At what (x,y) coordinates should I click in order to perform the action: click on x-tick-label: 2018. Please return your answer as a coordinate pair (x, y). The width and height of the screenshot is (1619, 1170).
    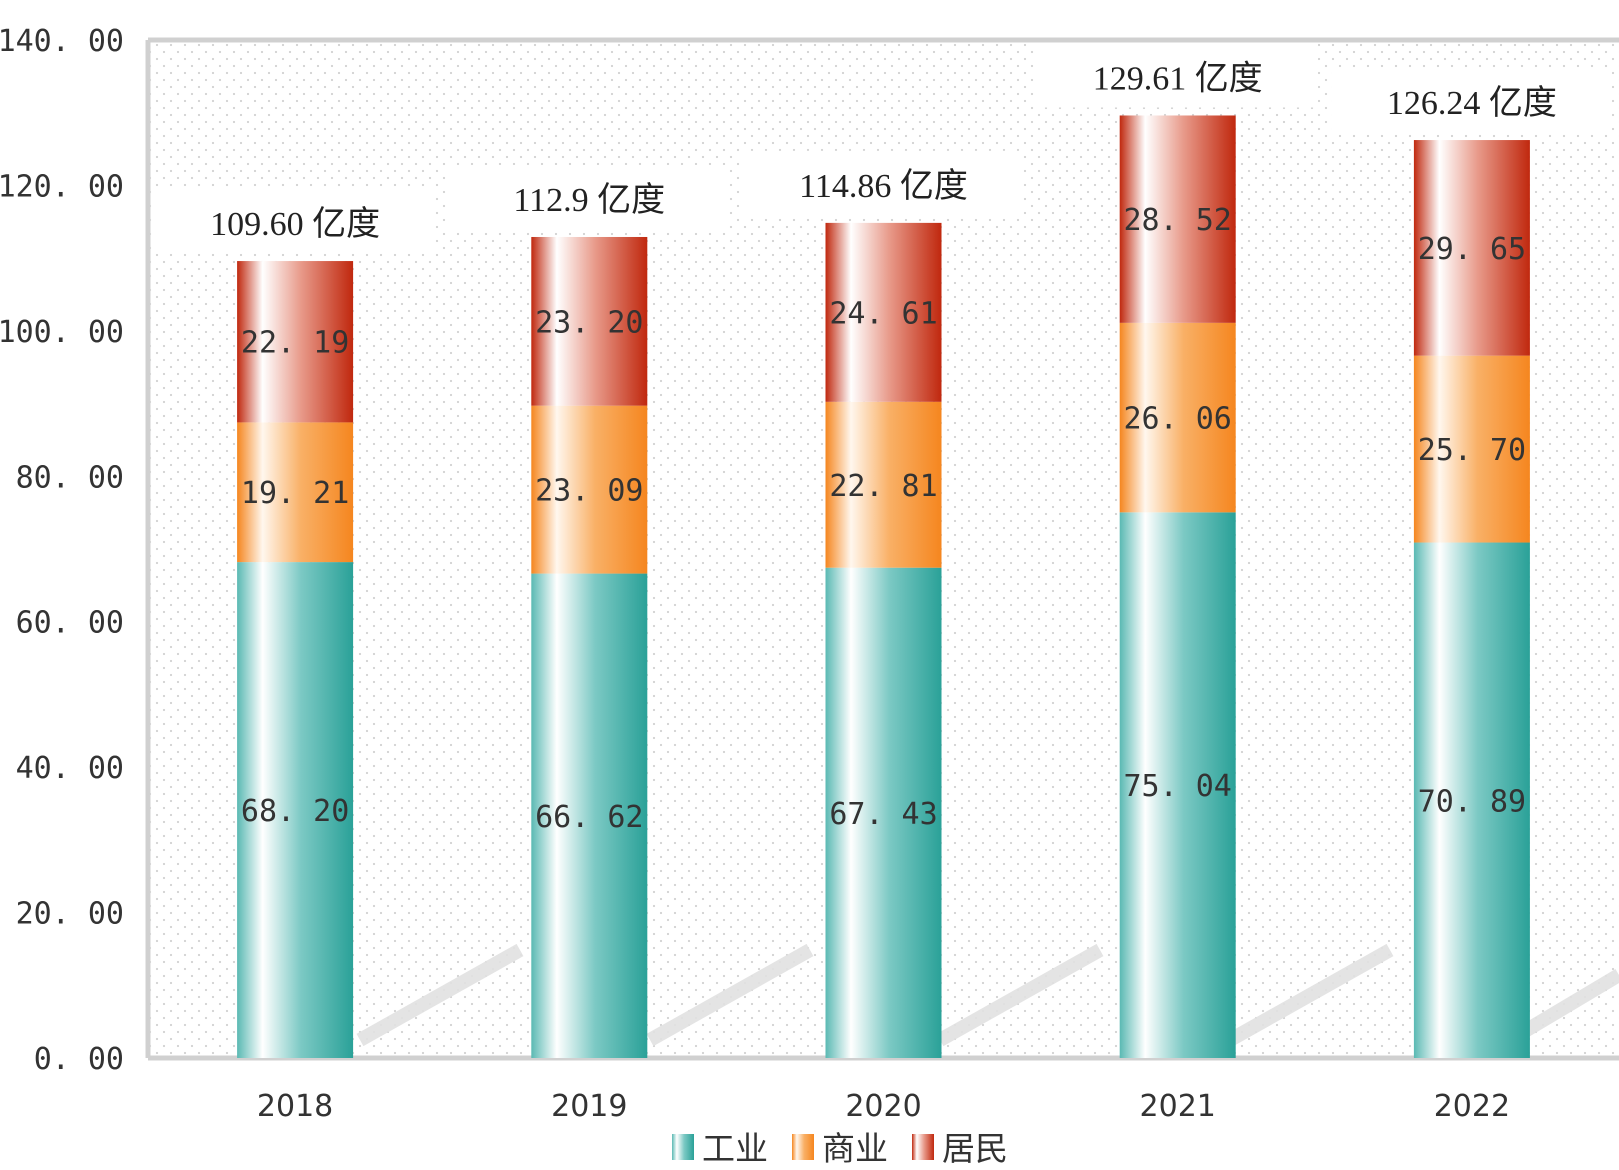
    Looking at the image, I should click on (295, 1106).